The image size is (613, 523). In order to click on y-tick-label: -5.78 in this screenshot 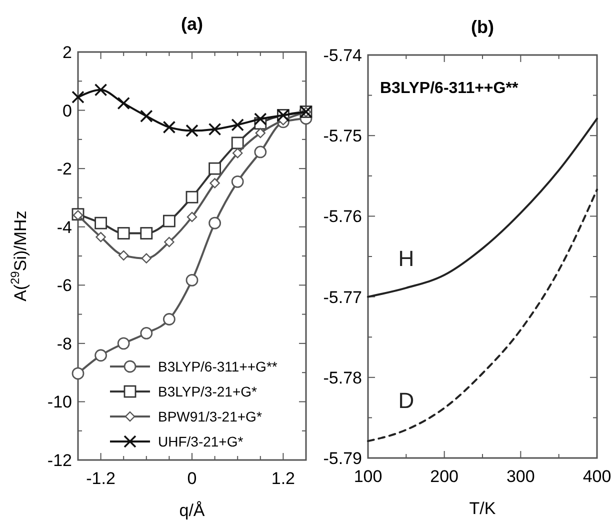, I will do `click(342, 378)`.